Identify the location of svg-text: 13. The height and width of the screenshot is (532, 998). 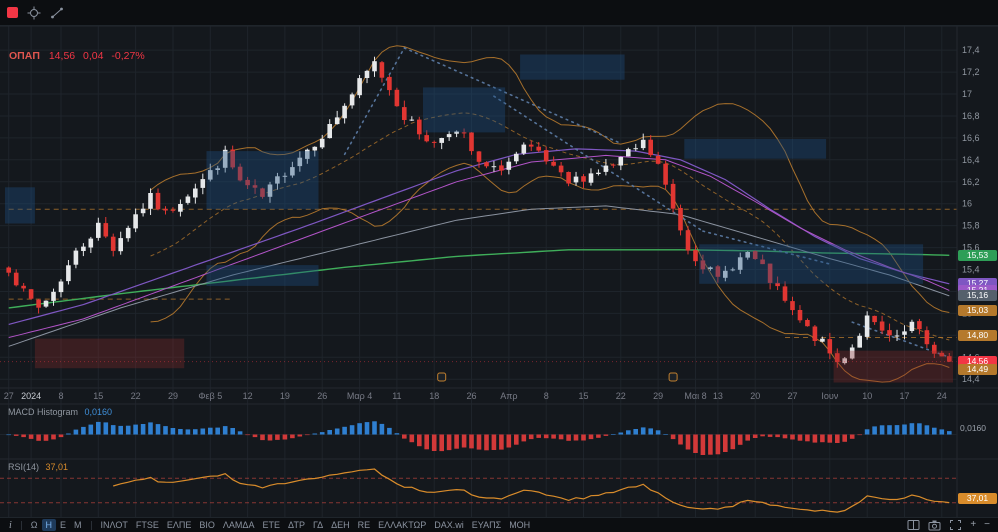
(718, 396).